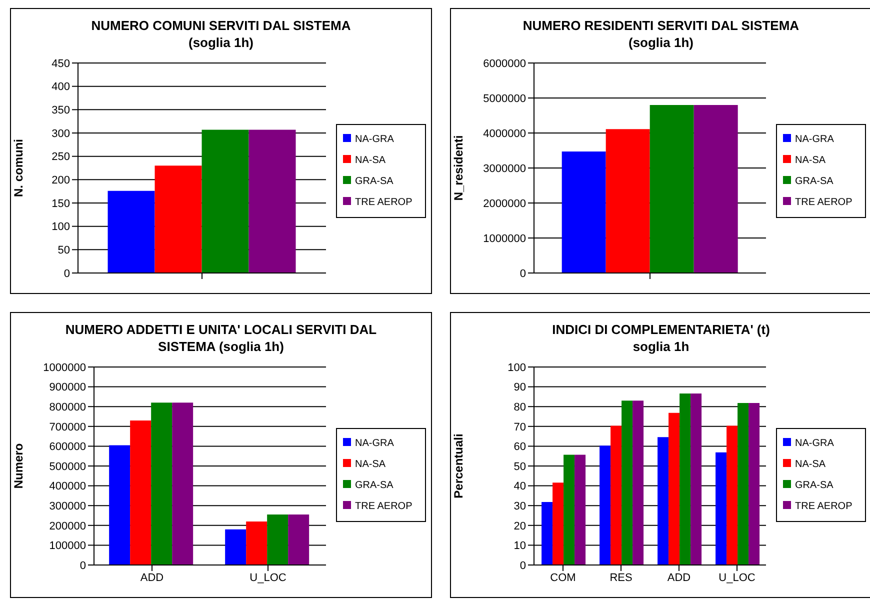  What do you see at coordinates (504, 168) in the screenshot?
I see `y-tick-label: 3000000` at bounding box center [504, 168].